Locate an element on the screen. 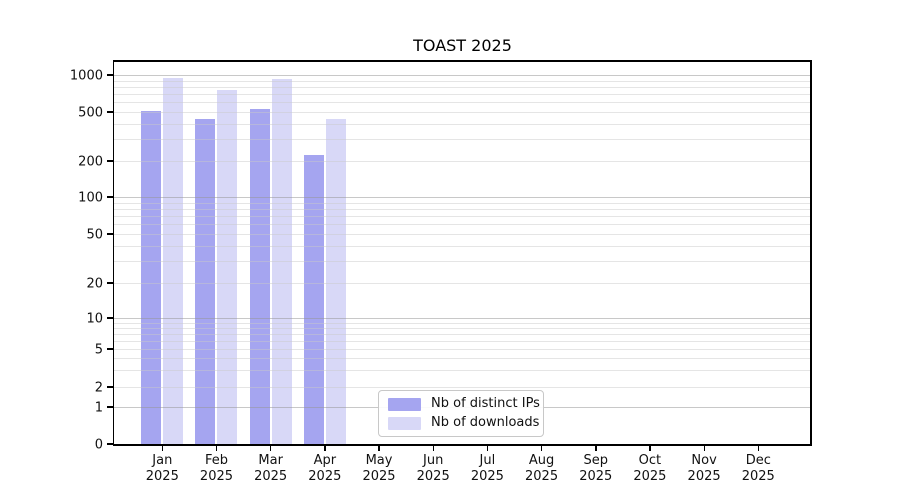 The width and height of the screenshot is (900, 500). axis-spine-bottom is located at coordinates (462, 445).